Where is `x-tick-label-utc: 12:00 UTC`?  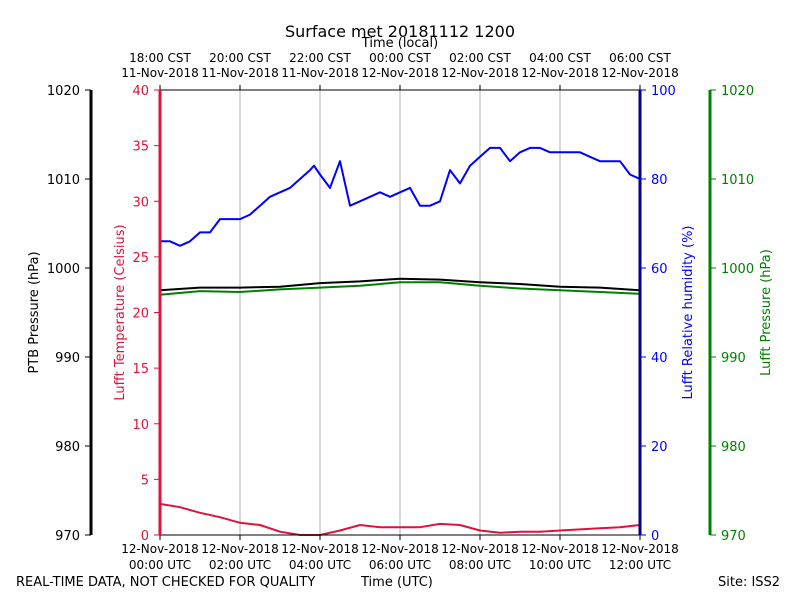
x-tick-label-utc: 12:00 UTC is located at coordinates (640, 565).